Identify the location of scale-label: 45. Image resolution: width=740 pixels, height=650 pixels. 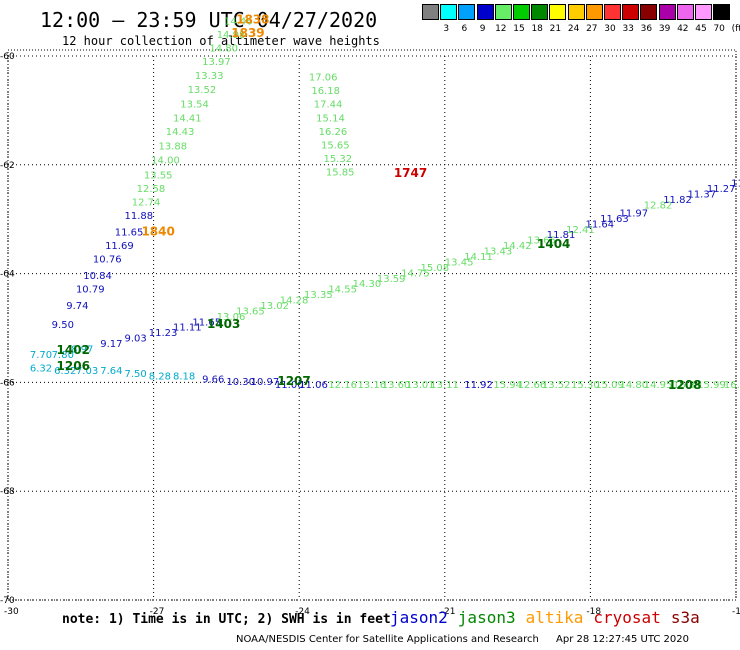
(701, 29).